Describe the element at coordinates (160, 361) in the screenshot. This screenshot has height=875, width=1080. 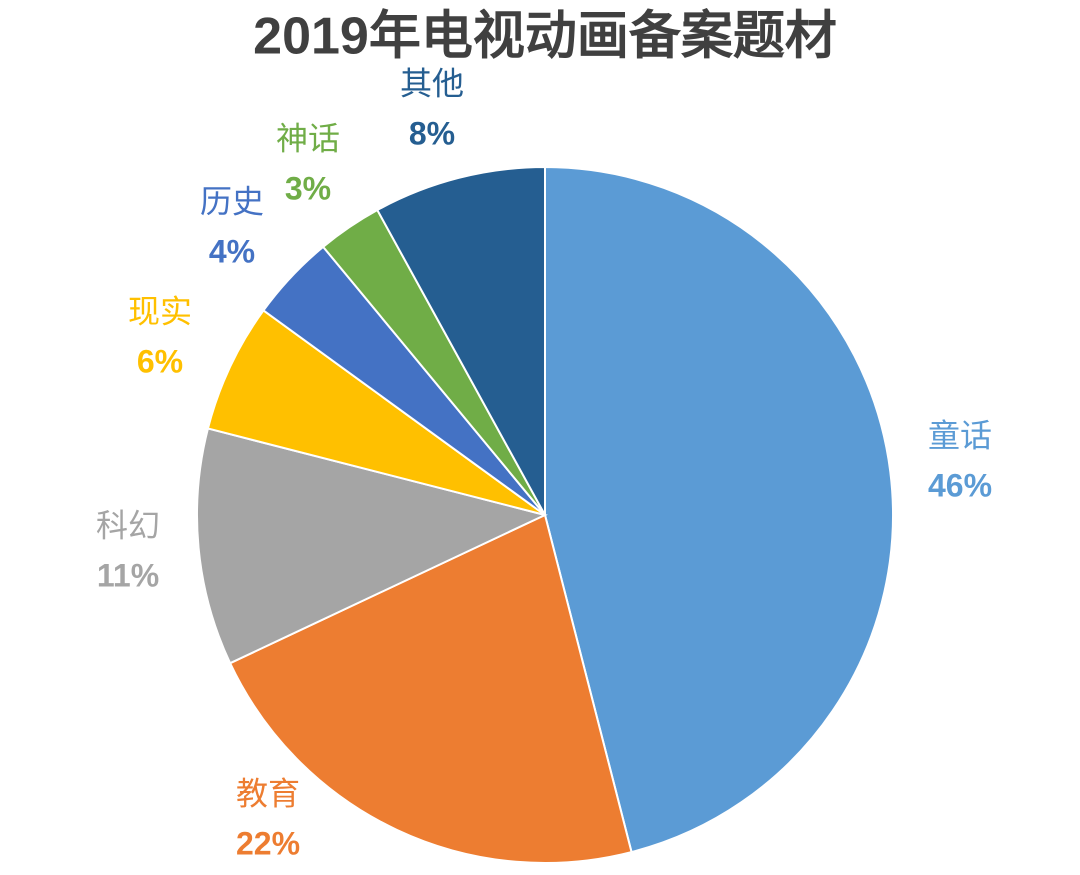
I see `slice-value-label: 6%` at that location.